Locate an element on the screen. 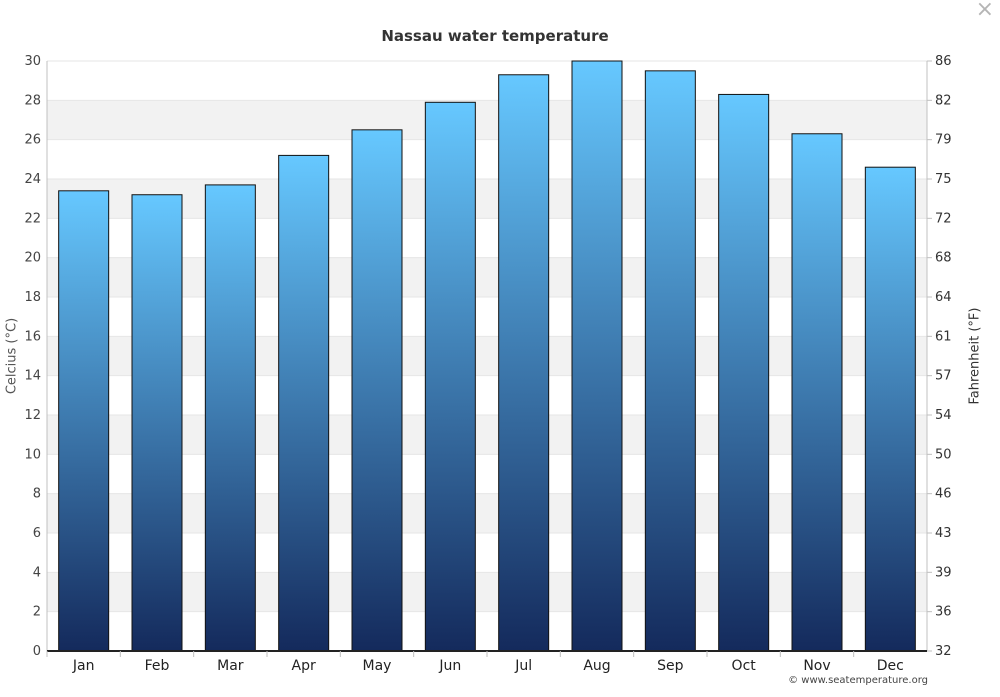  bar-may is located at coordinates (377, 390).